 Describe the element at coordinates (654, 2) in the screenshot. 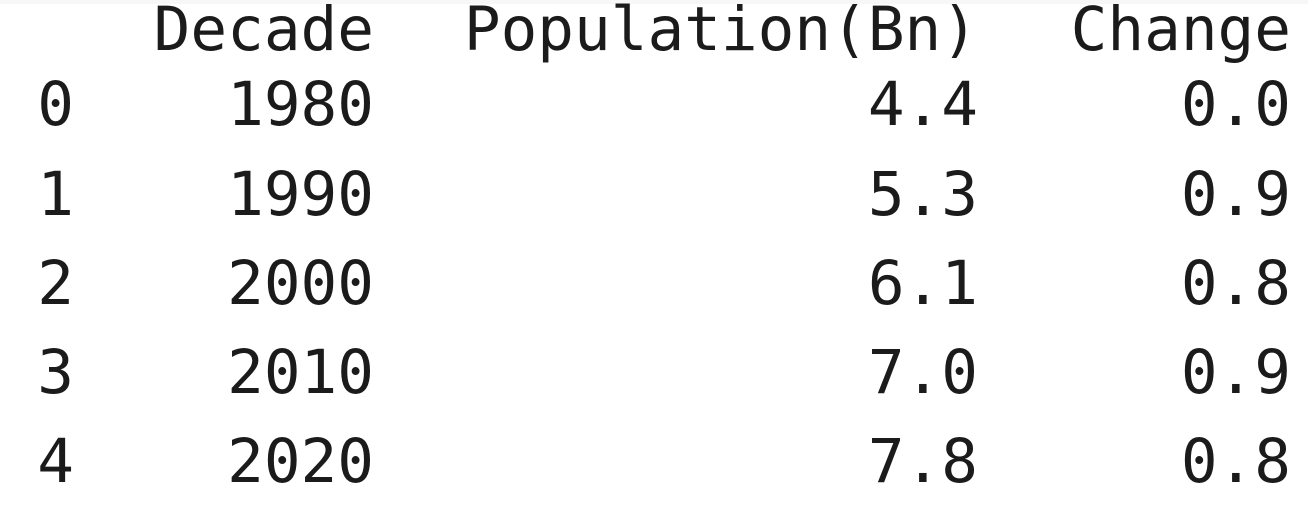

I see `top-edge-band` at that location.